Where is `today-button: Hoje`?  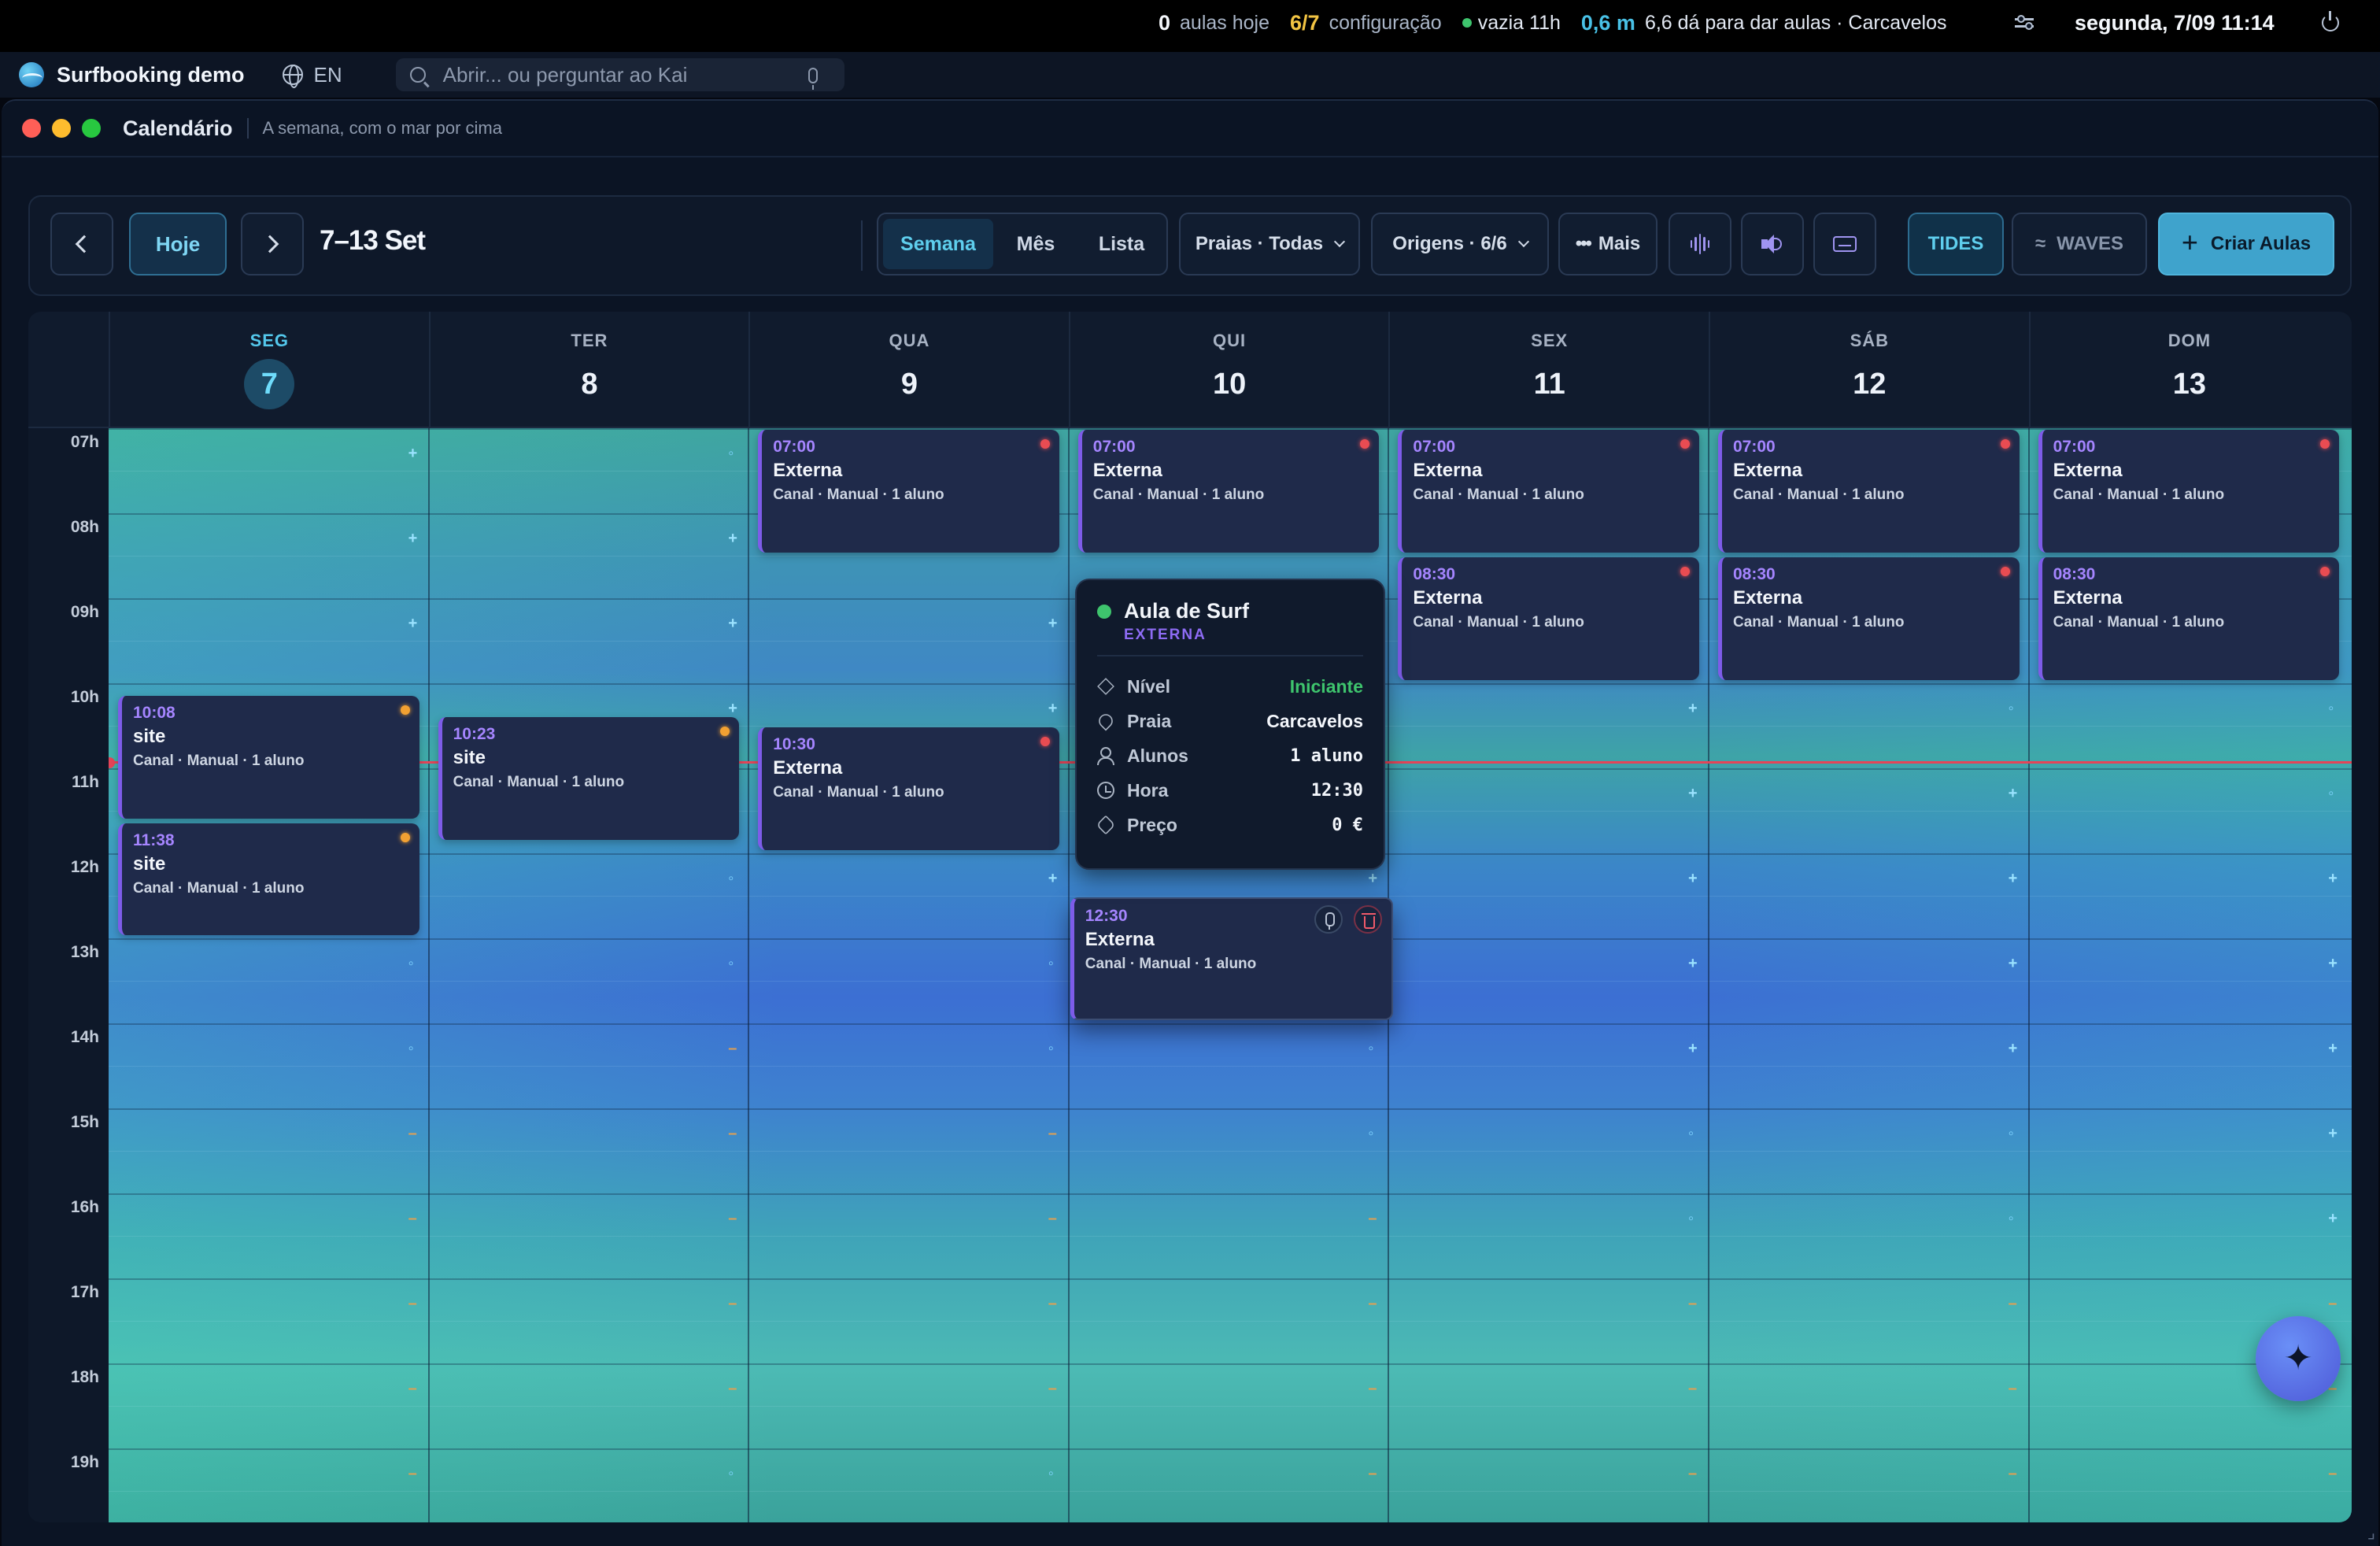
today-button: Hoje is located at coordinates (178, 244).